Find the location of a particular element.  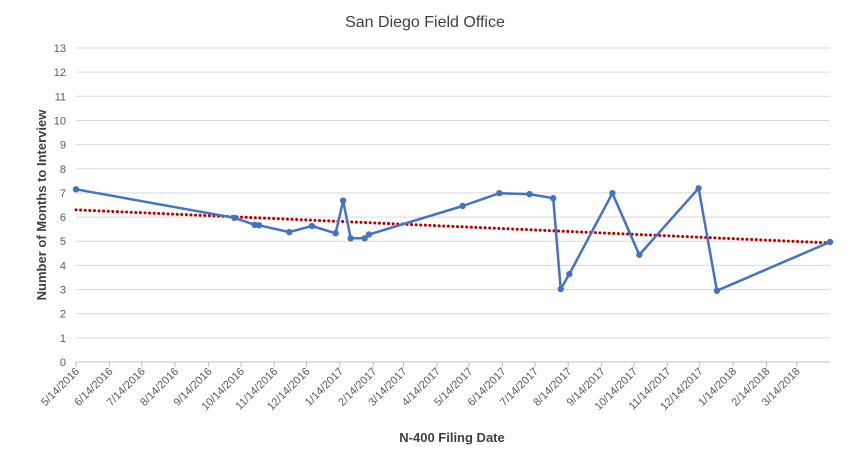

y-tick-label: 12 is located at coordinates (60, 73).